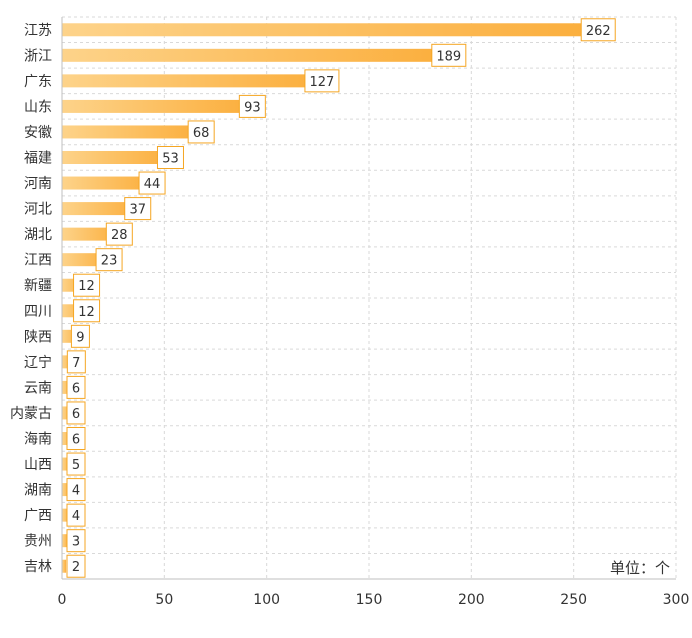 The width and height of the screenshot is (692, 638). I want to click on x-tick-label: 300, so click(676, 600).